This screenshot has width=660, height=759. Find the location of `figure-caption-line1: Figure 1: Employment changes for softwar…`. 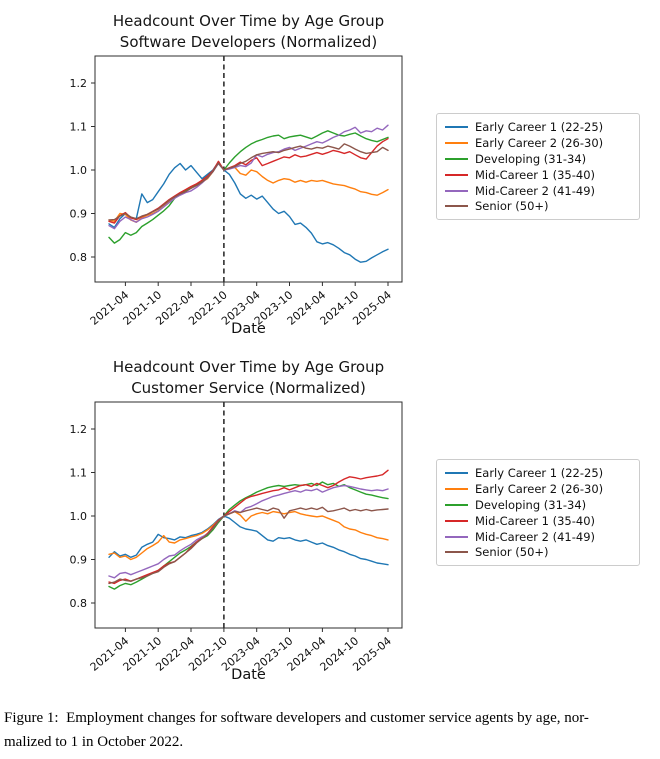

figure-caption-line1: Figure 1: Employment changes for softwar… is located at coordinates (296, 718).